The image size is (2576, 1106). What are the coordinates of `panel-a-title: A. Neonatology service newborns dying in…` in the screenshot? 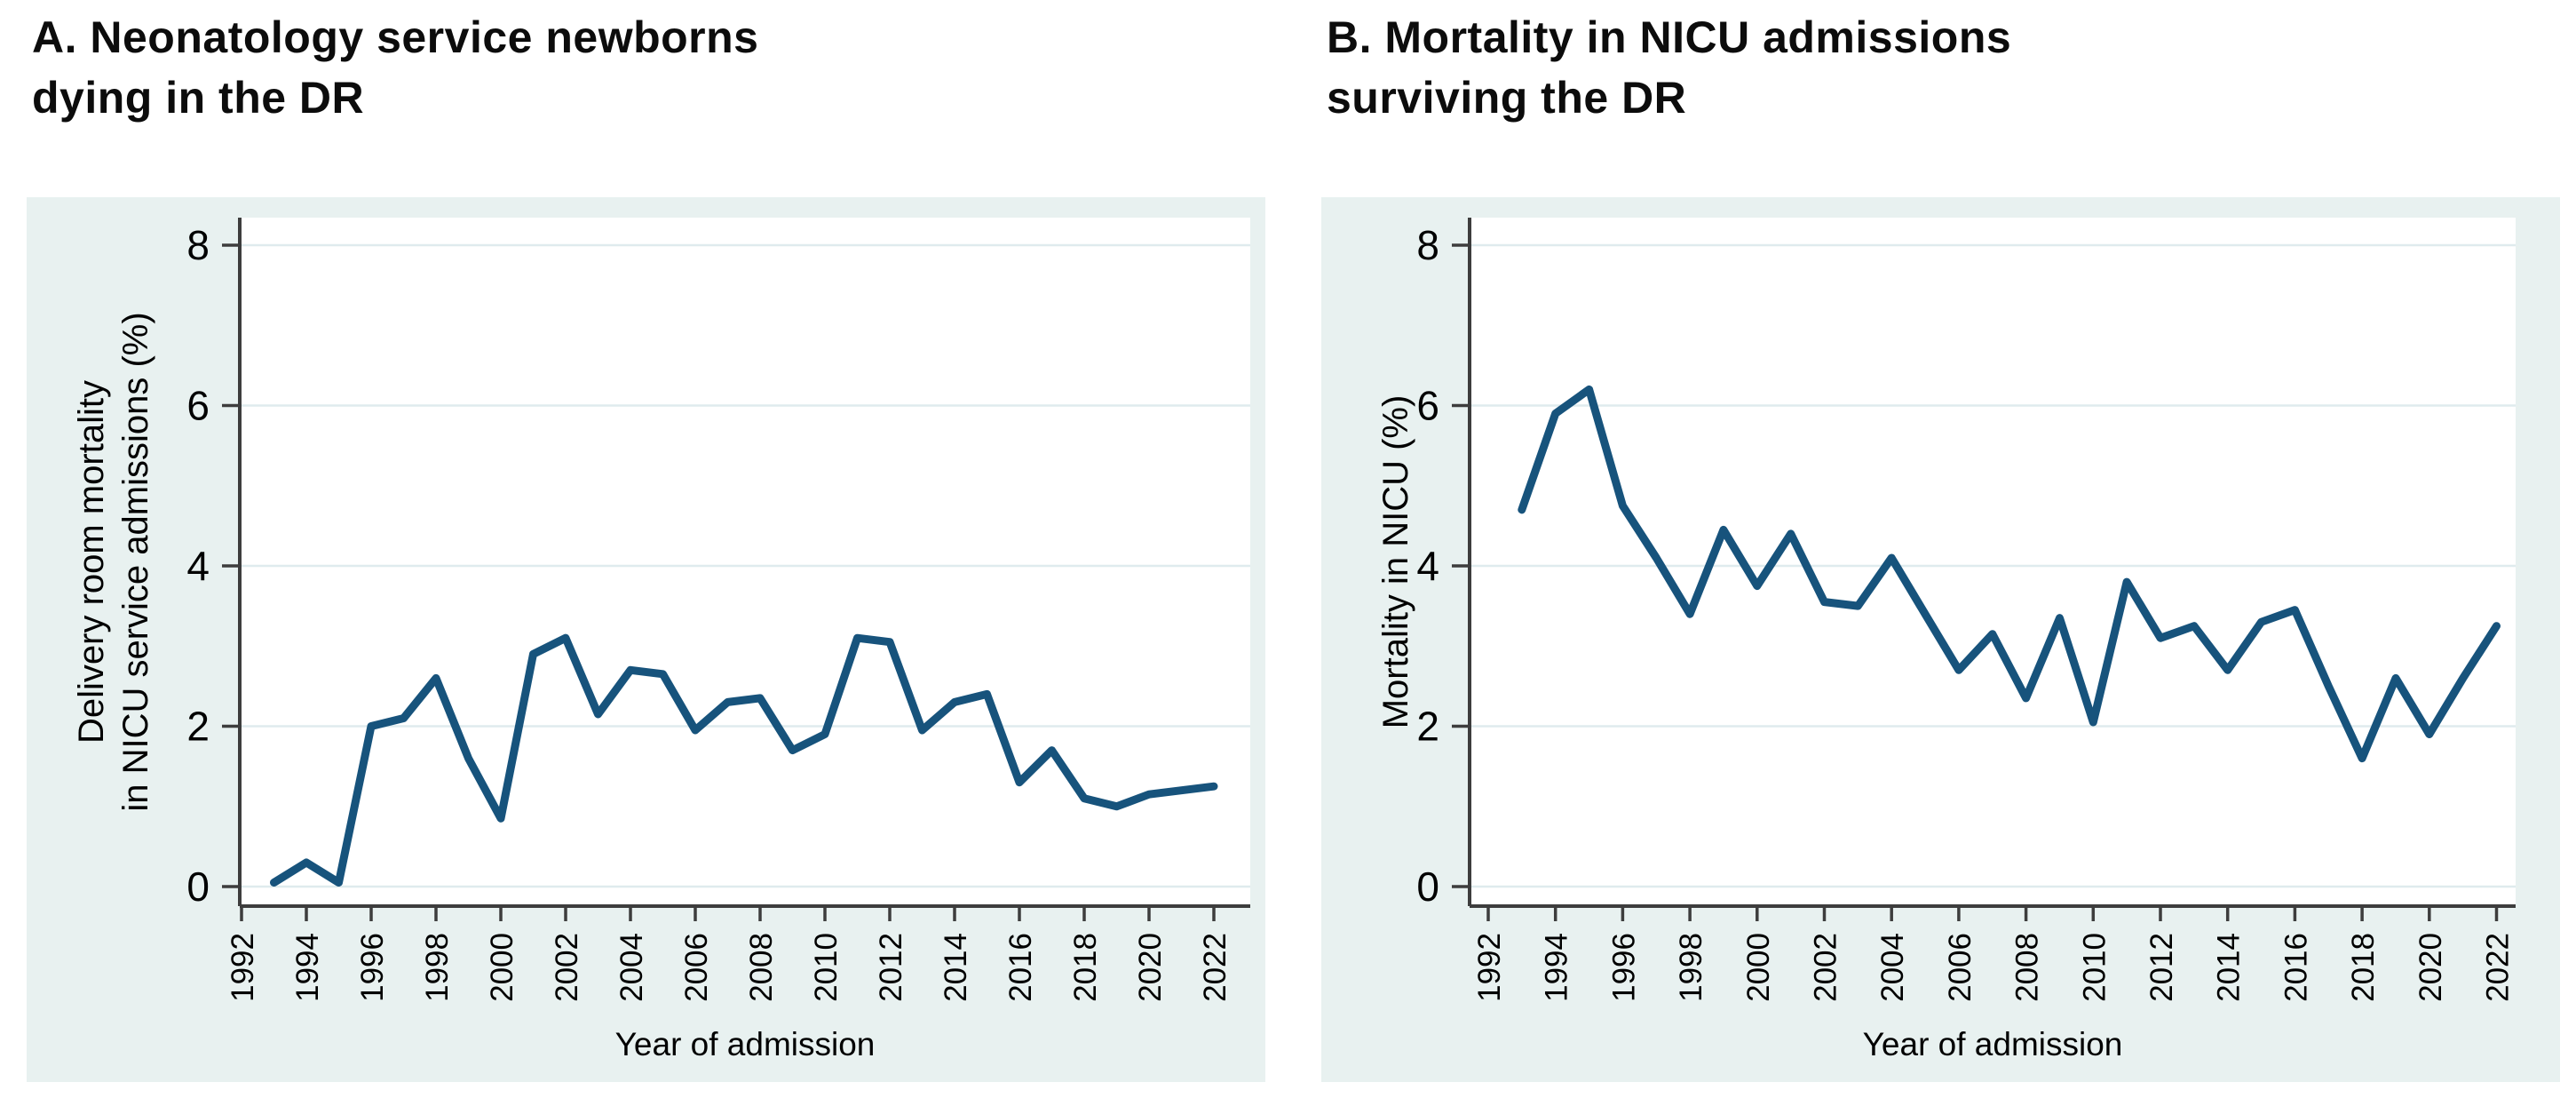 It's located at (396, 67).